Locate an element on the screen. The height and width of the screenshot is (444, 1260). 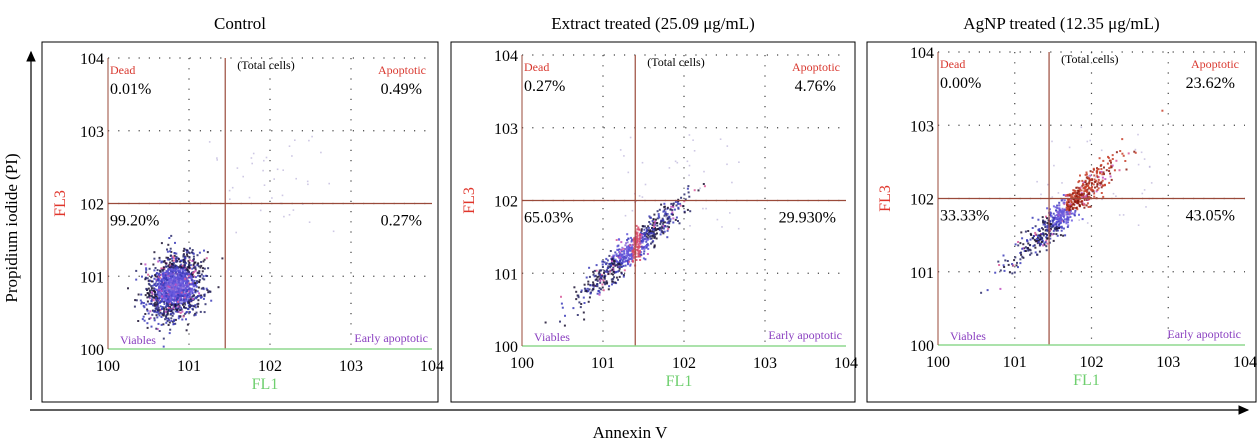
x-tick-label: 104 is located at coordinates (1245, 362).